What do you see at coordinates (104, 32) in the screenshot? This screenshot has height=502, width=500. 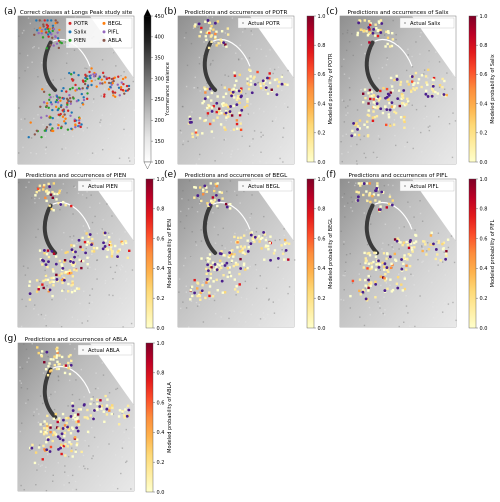 I see `legend-marker` at bounding box center [104, 32].